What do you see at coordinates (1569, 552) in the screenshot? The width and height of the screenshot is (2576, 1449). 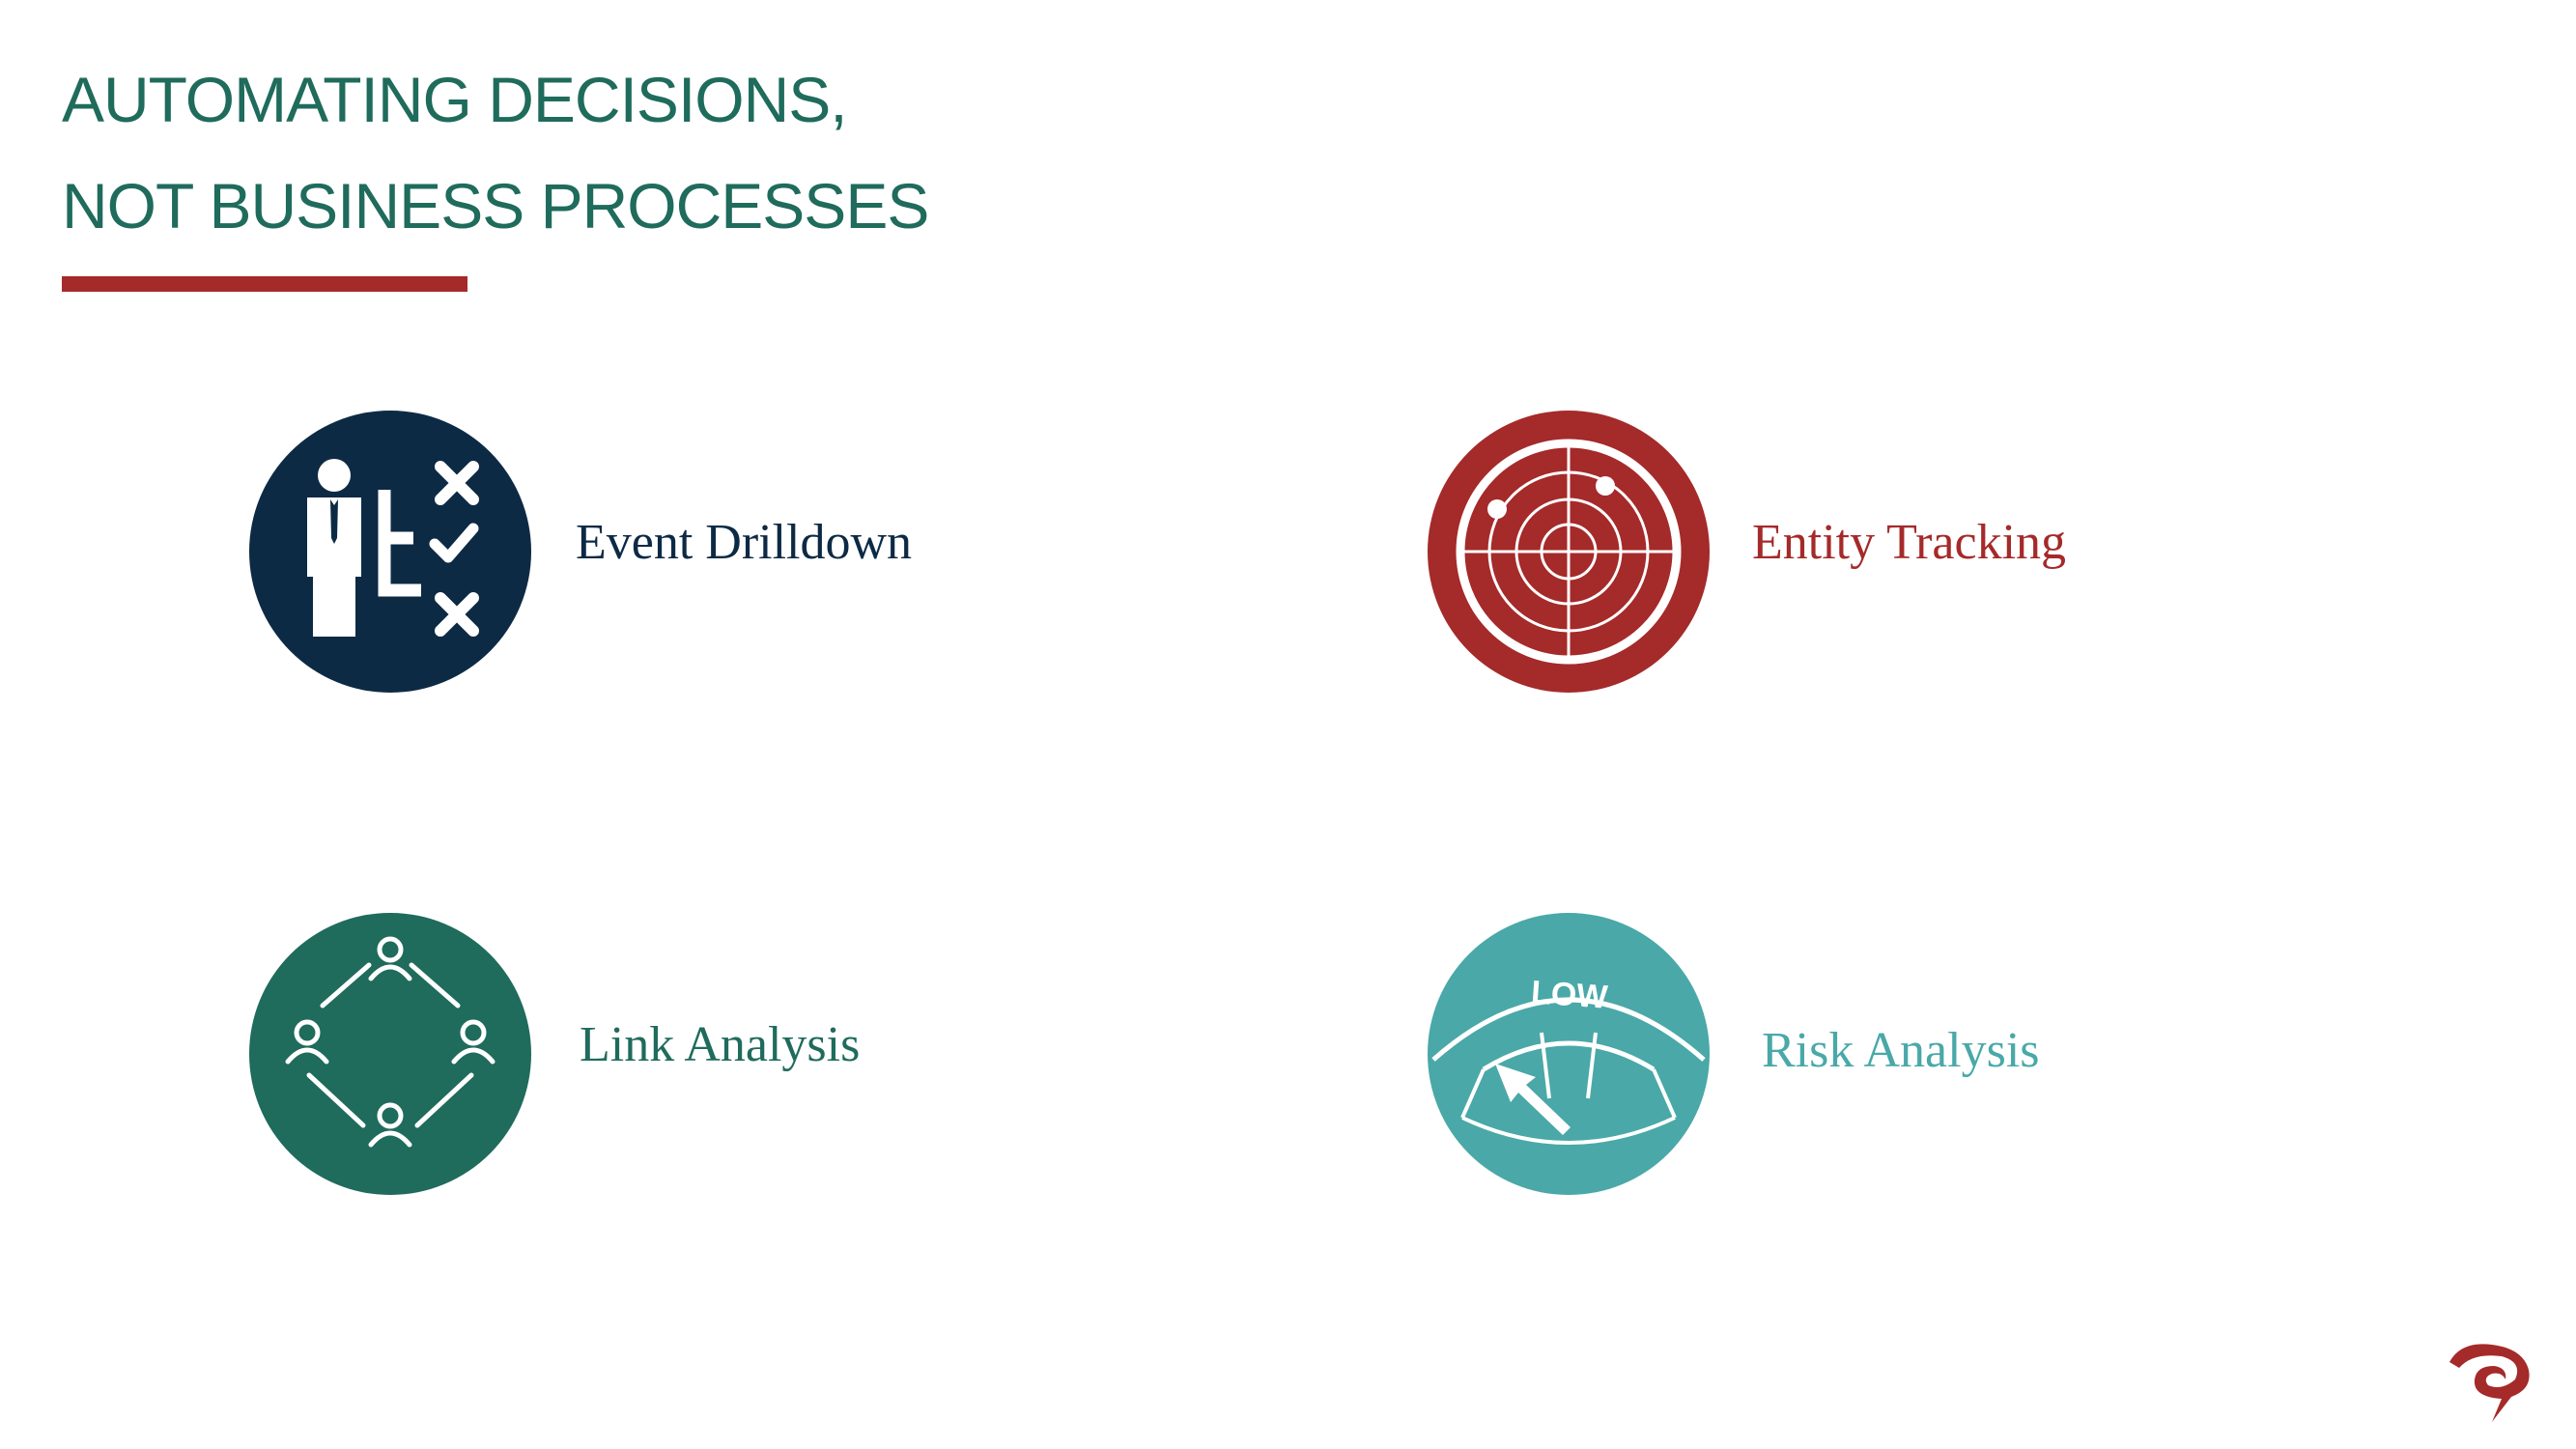 I see `radar-icon` at bounding box center [1569, 552].